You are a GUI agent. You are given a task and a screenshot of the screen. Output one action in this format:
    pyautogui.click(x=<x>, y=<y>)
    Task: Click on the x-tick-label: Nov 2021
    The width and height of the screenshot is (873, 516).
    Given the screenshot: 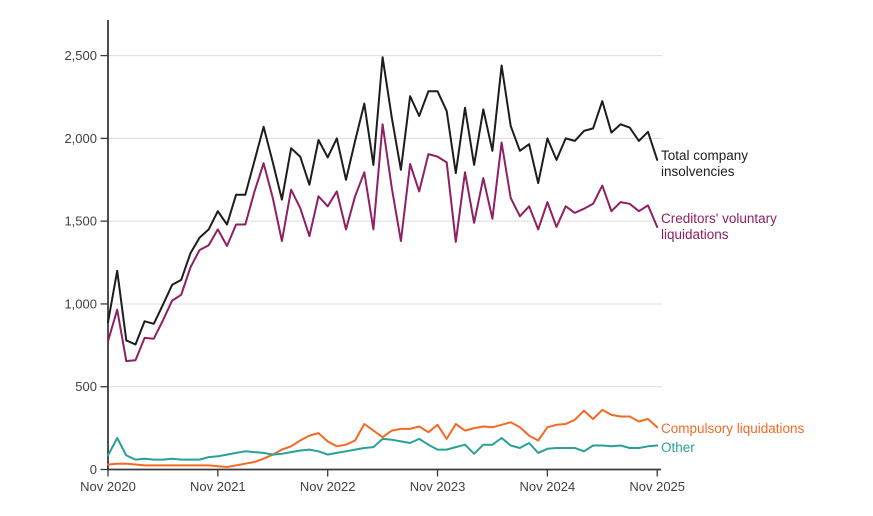 What is the action you would take?
    pyautogui.click(x=218, y=486)
    